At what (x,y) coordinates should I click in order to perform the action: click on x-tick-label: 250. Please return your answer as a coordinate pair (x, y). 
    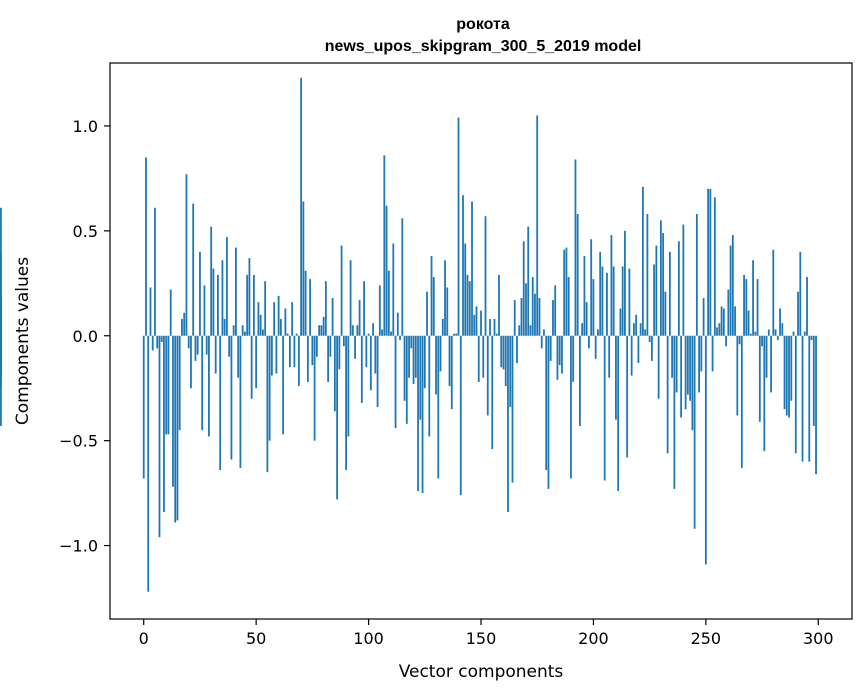
    Looking at the image, I should click on (706, 638).